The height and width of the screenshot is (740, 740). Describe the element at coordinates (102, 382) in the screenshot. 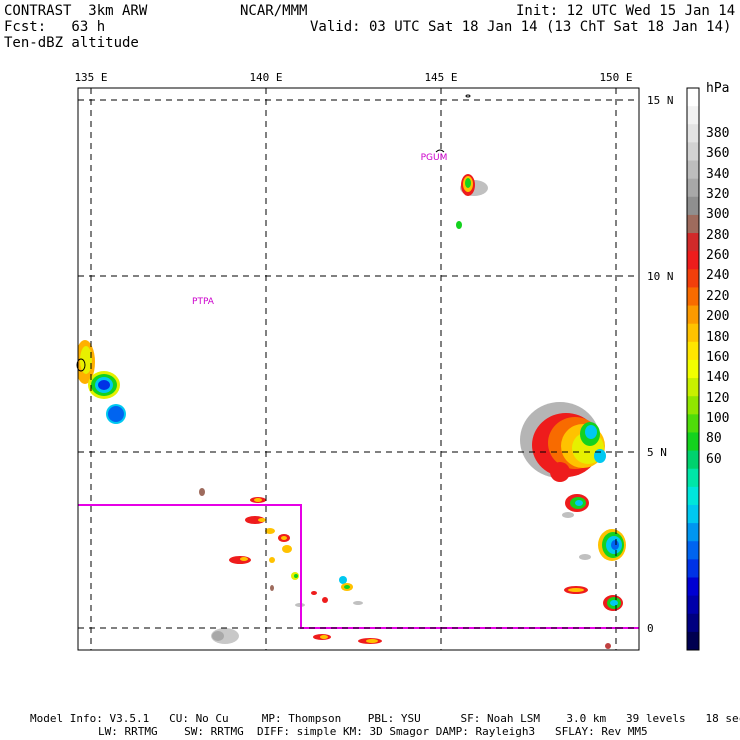

I see `echo-cell-west` at that location.